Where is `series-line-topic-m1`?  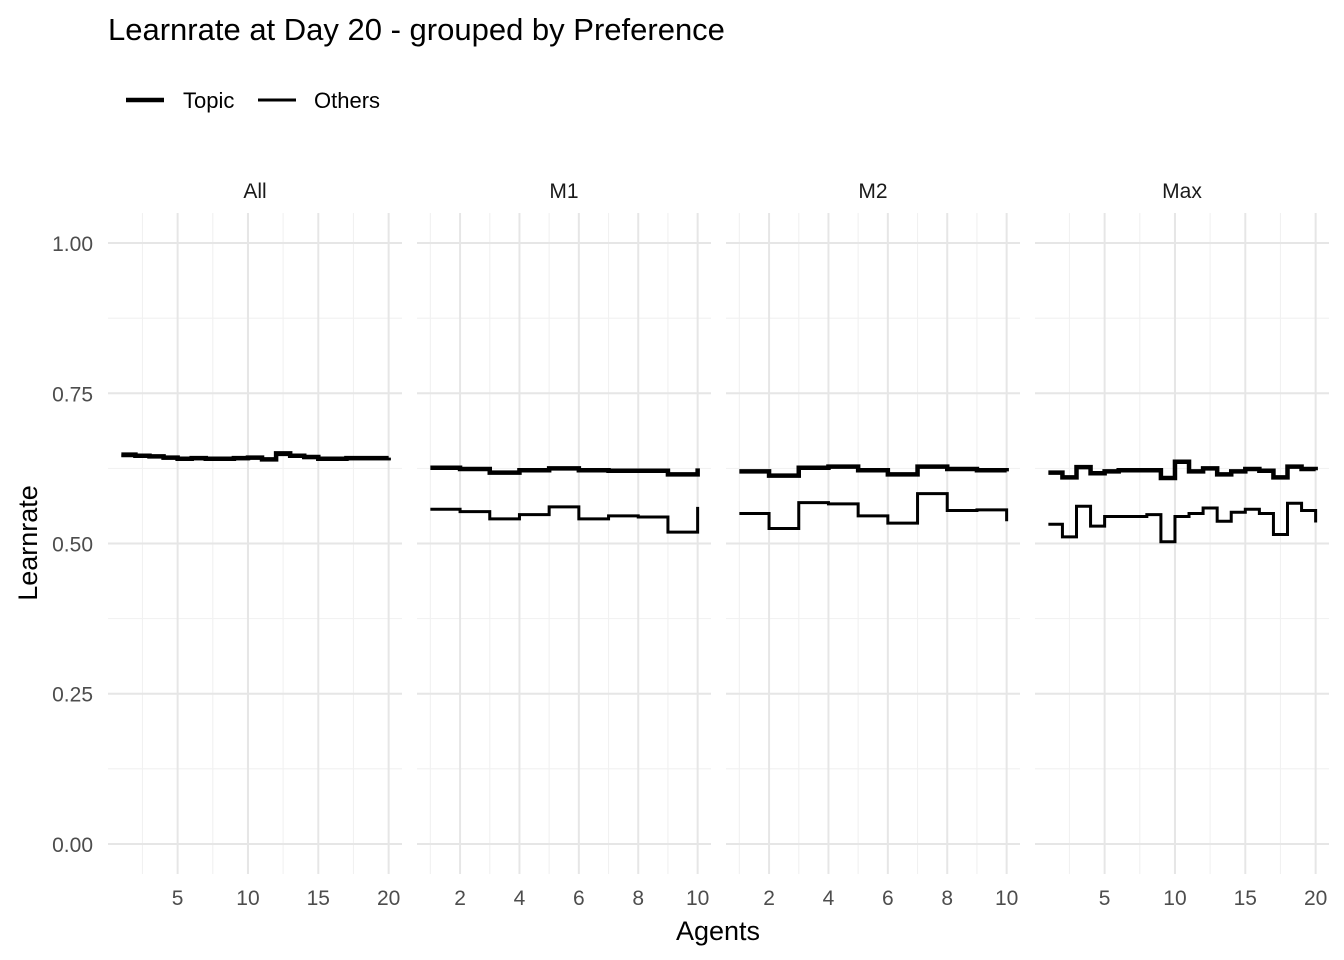
series-line-topic-m1 is located at coordinates (565, 471).